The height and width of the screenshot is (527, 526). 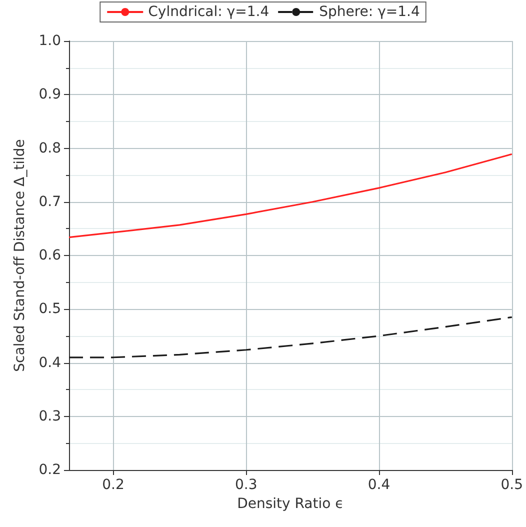 What do you see at coordinates (50, 362) in the screenshot?
I see `y-tick-label: 0.4` at bounding box center [50, 362].